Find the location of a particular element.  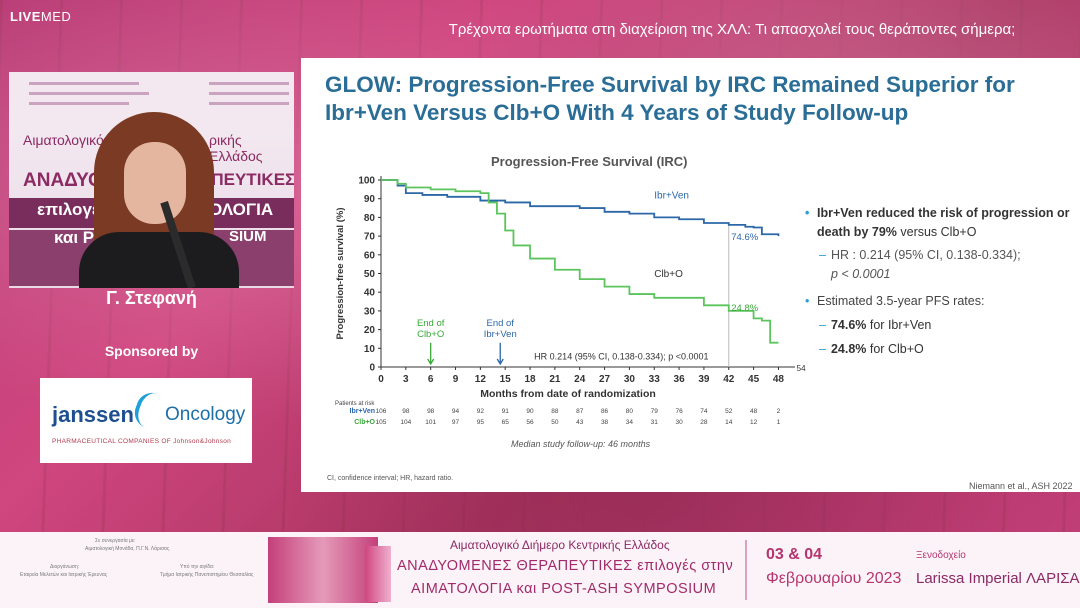

footer-title-line2: ΑΙΜΑΤΟΛΟΓΙΑ και POST-ASH SYMPOSIUM is located at coordinates (564, 589).